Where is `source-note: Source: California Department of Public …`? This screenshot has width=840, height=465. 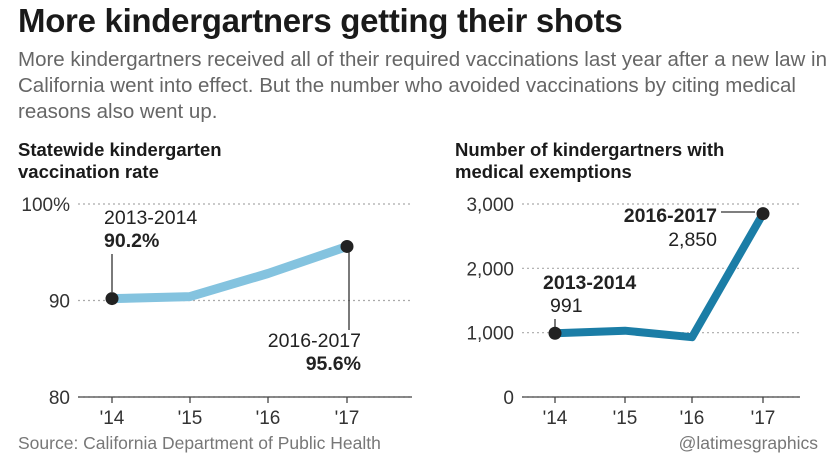 source-note: Source: California Department of Public … is located at coordinates (199, 443).